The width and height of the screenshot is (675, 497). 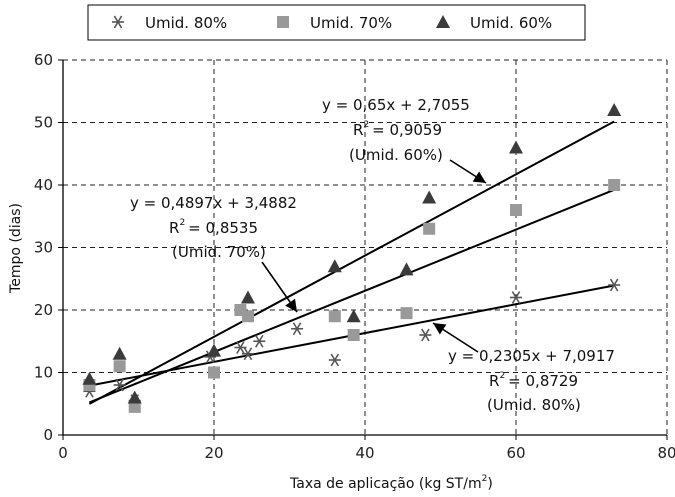 I want to click on y-axis-title: Tempo (dias), so click(x=16, y=248).